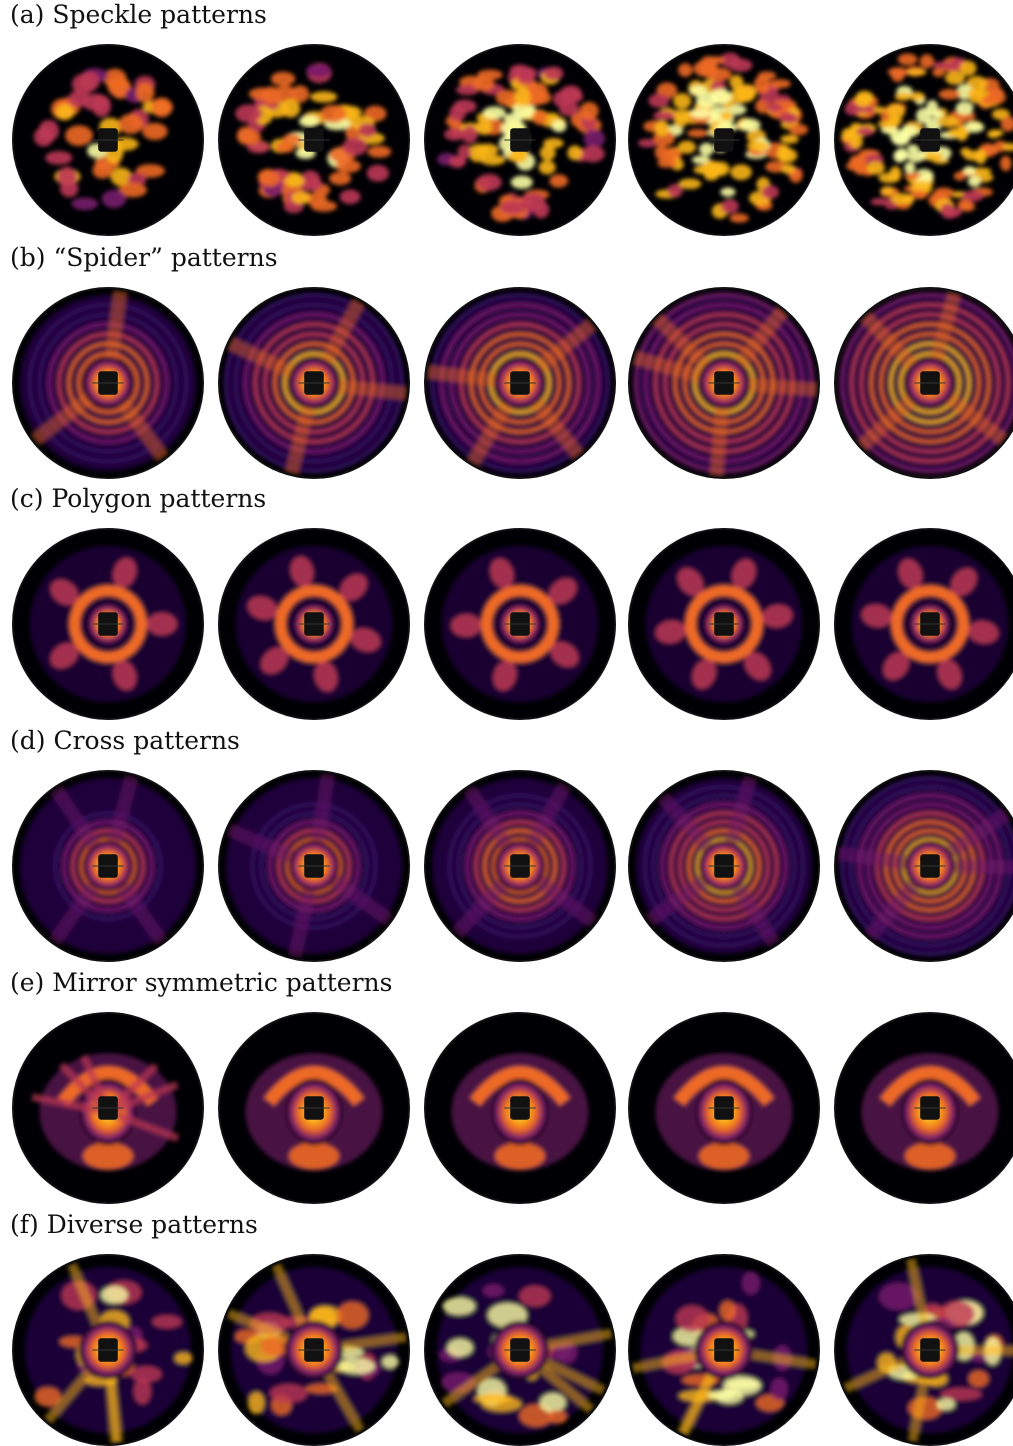 Image resolution: width=1013 pixels, height=1446 pixels. What do you see at coordinates (144, 257) in the screenshot?
I see `section-label: (b) “Spider” patterns` at bounding box center [144, 257].